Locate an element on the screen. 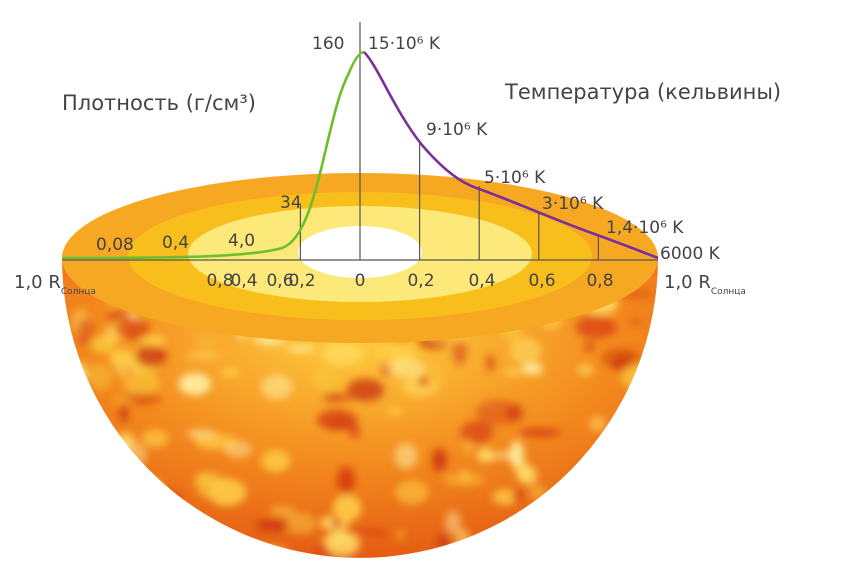 The image size is (845, 562). tick-left-0-8: 0,8 is located at coordinates (219, 281).